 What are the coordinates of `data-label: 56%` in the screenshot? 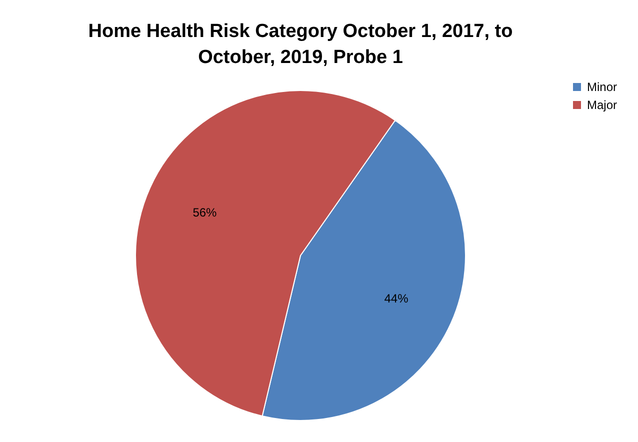 It's located at (205, 212).